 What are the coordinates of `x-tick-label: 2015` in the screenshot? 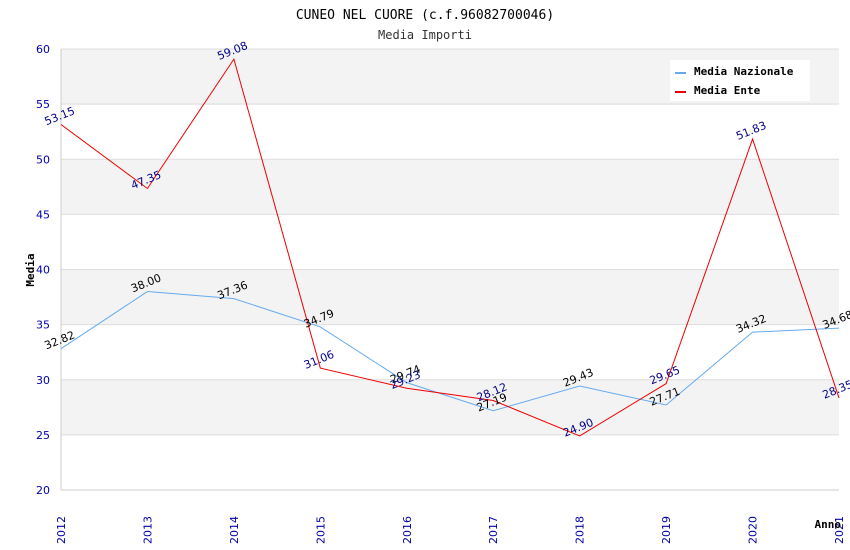 It's located at (320, 530).